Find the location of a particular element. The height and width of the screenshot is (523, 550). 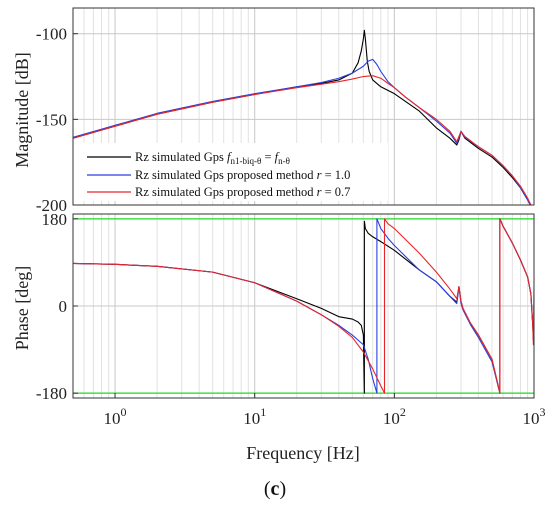

x-tick-label: 10² is located at coordinates (394, 416).